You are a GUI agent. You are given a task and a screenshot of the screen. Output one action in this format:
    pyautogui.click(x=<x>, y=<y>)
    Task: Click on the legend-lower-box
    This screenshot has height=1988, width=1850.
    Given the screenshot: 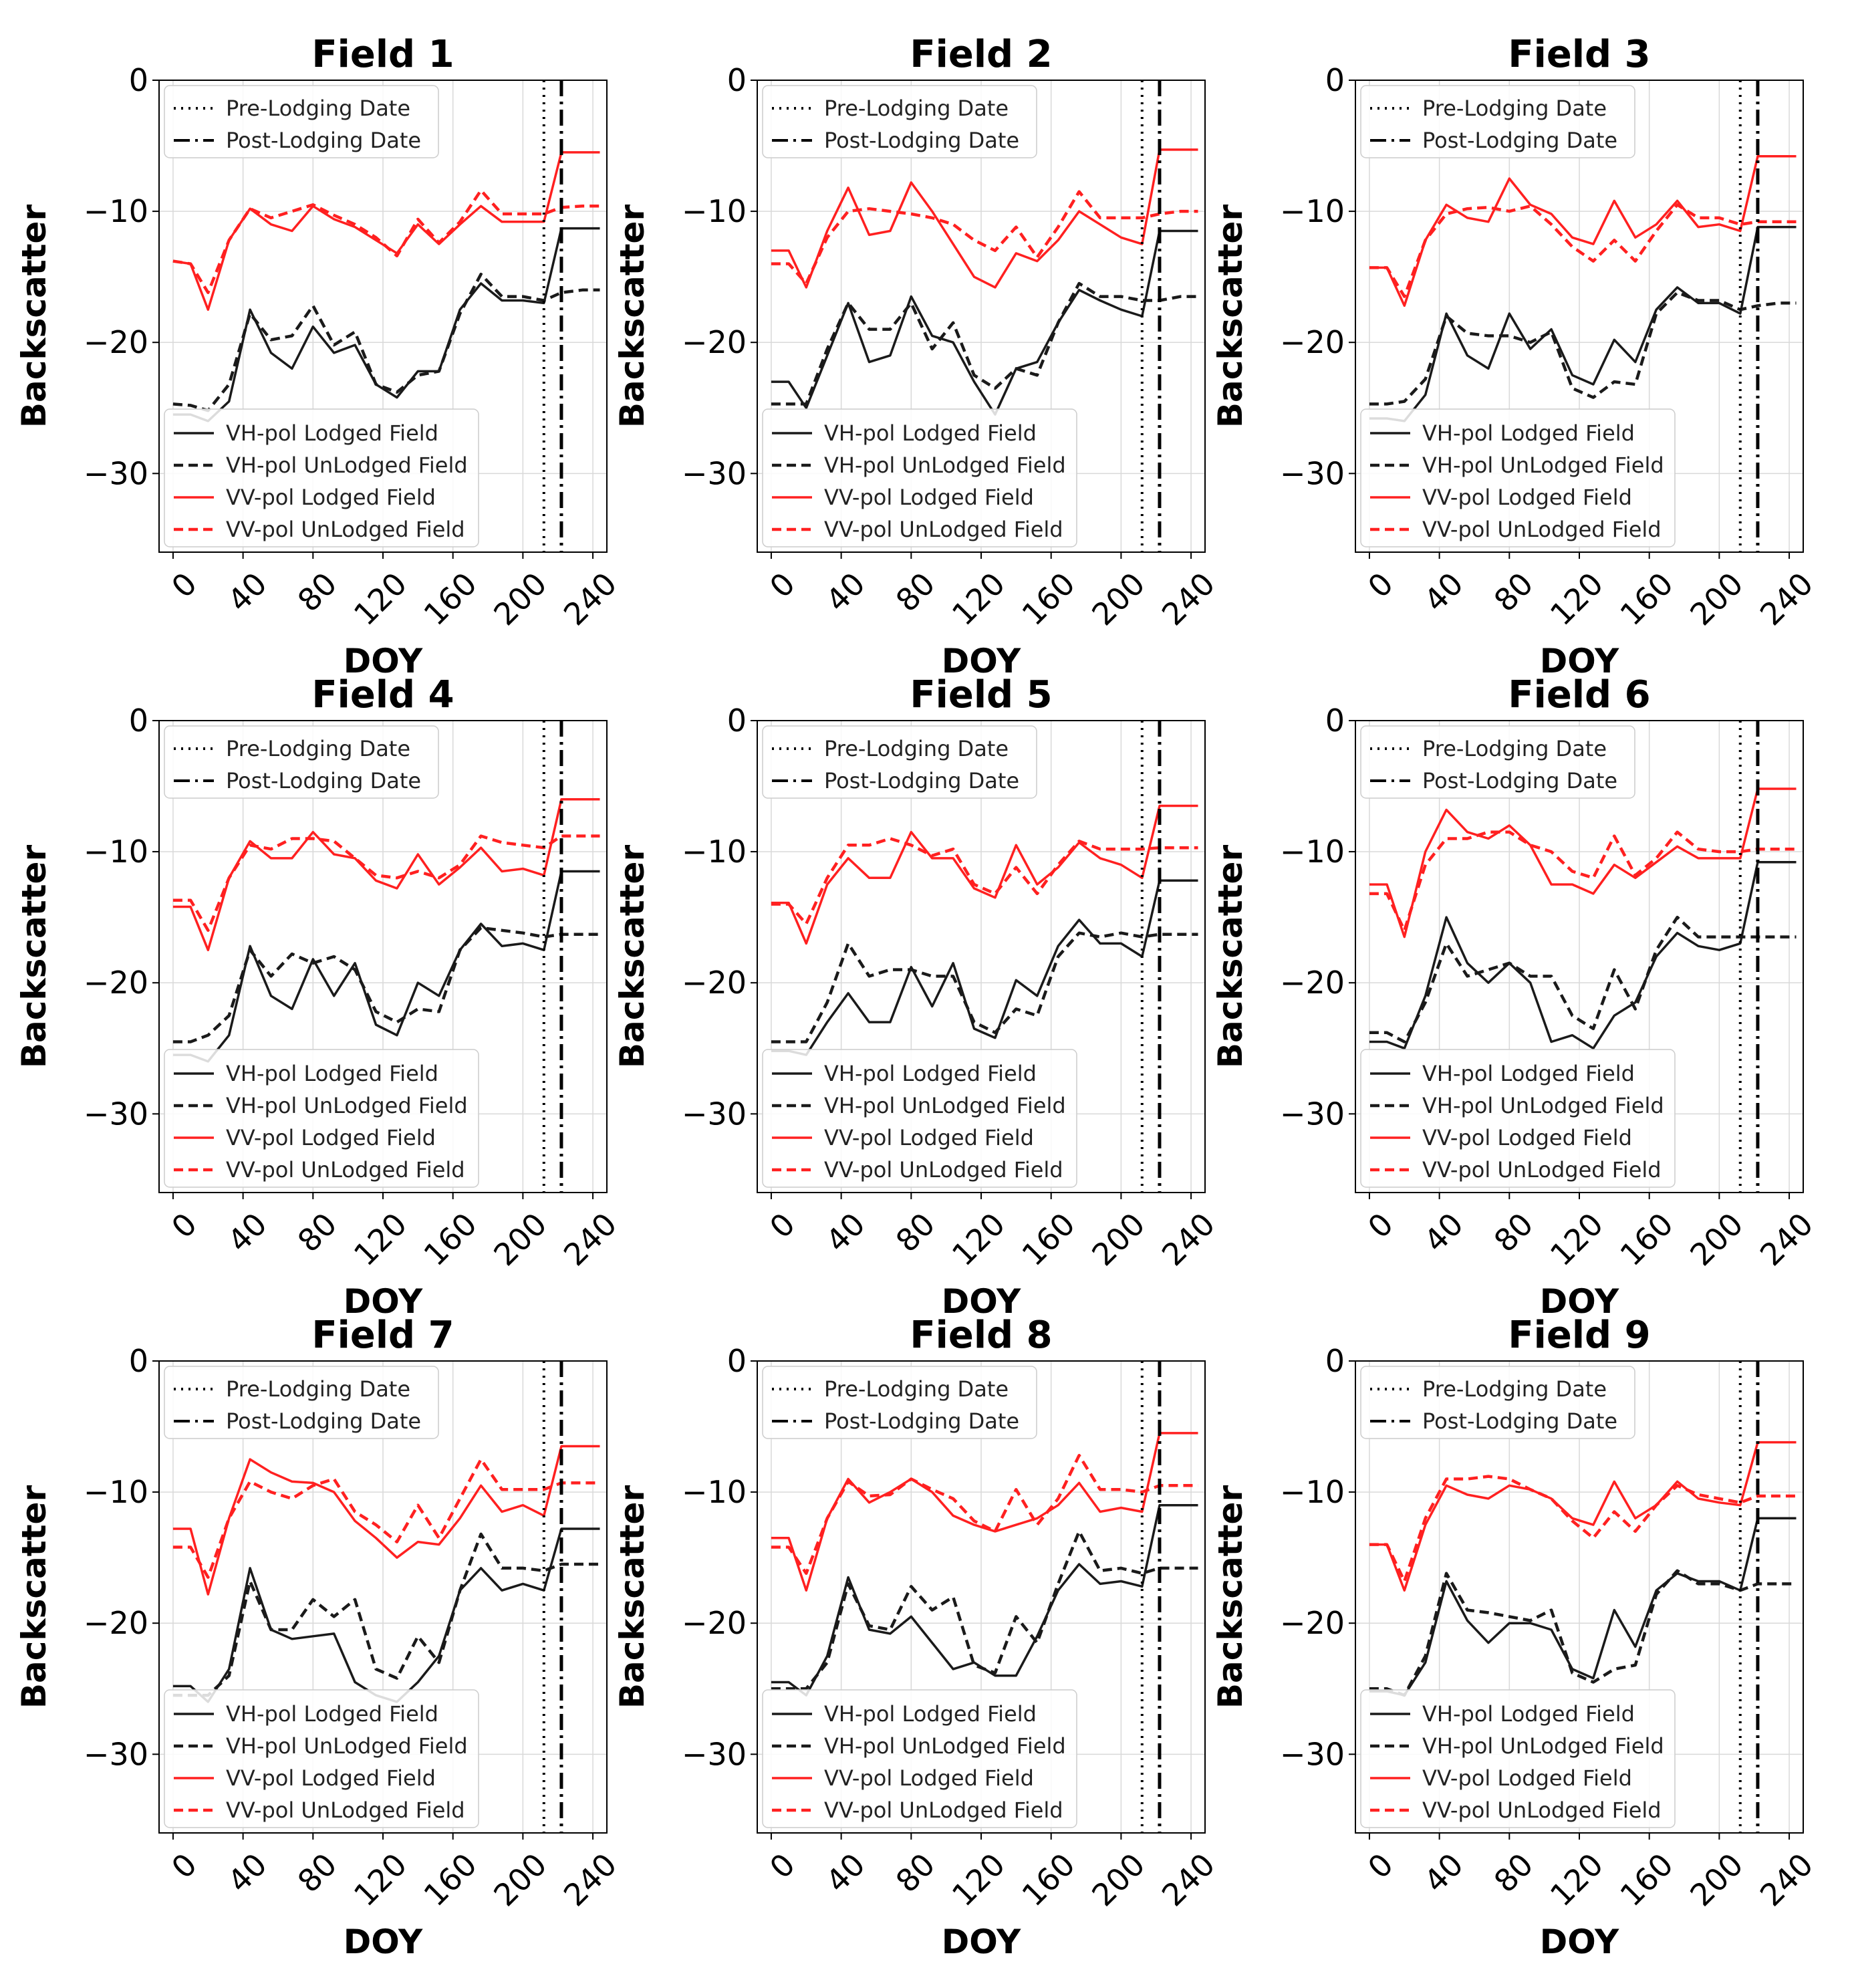 What is the action you would take?
    pyautogui.click(x=321, y=1758)
    